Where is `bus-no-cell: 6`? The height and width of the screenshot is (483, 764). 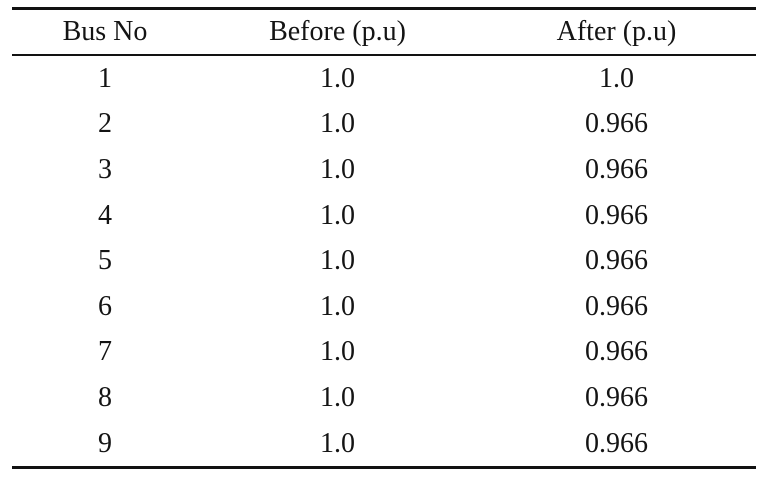 bus-no-cell: 6 is located at coordinates (105, 306).